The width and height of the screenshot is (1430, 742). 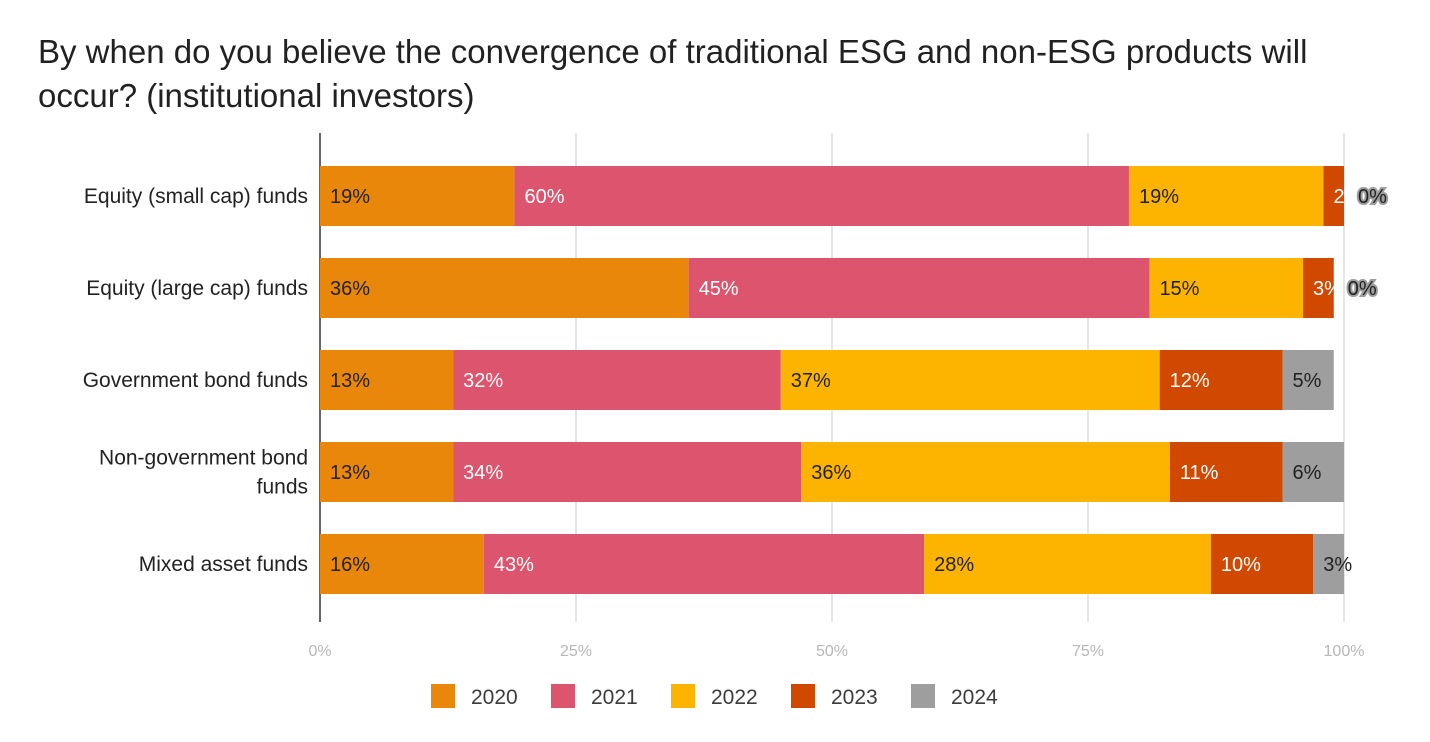 I want to click on category-label: Equity (large cap) funds, so click(x=197, y=288).